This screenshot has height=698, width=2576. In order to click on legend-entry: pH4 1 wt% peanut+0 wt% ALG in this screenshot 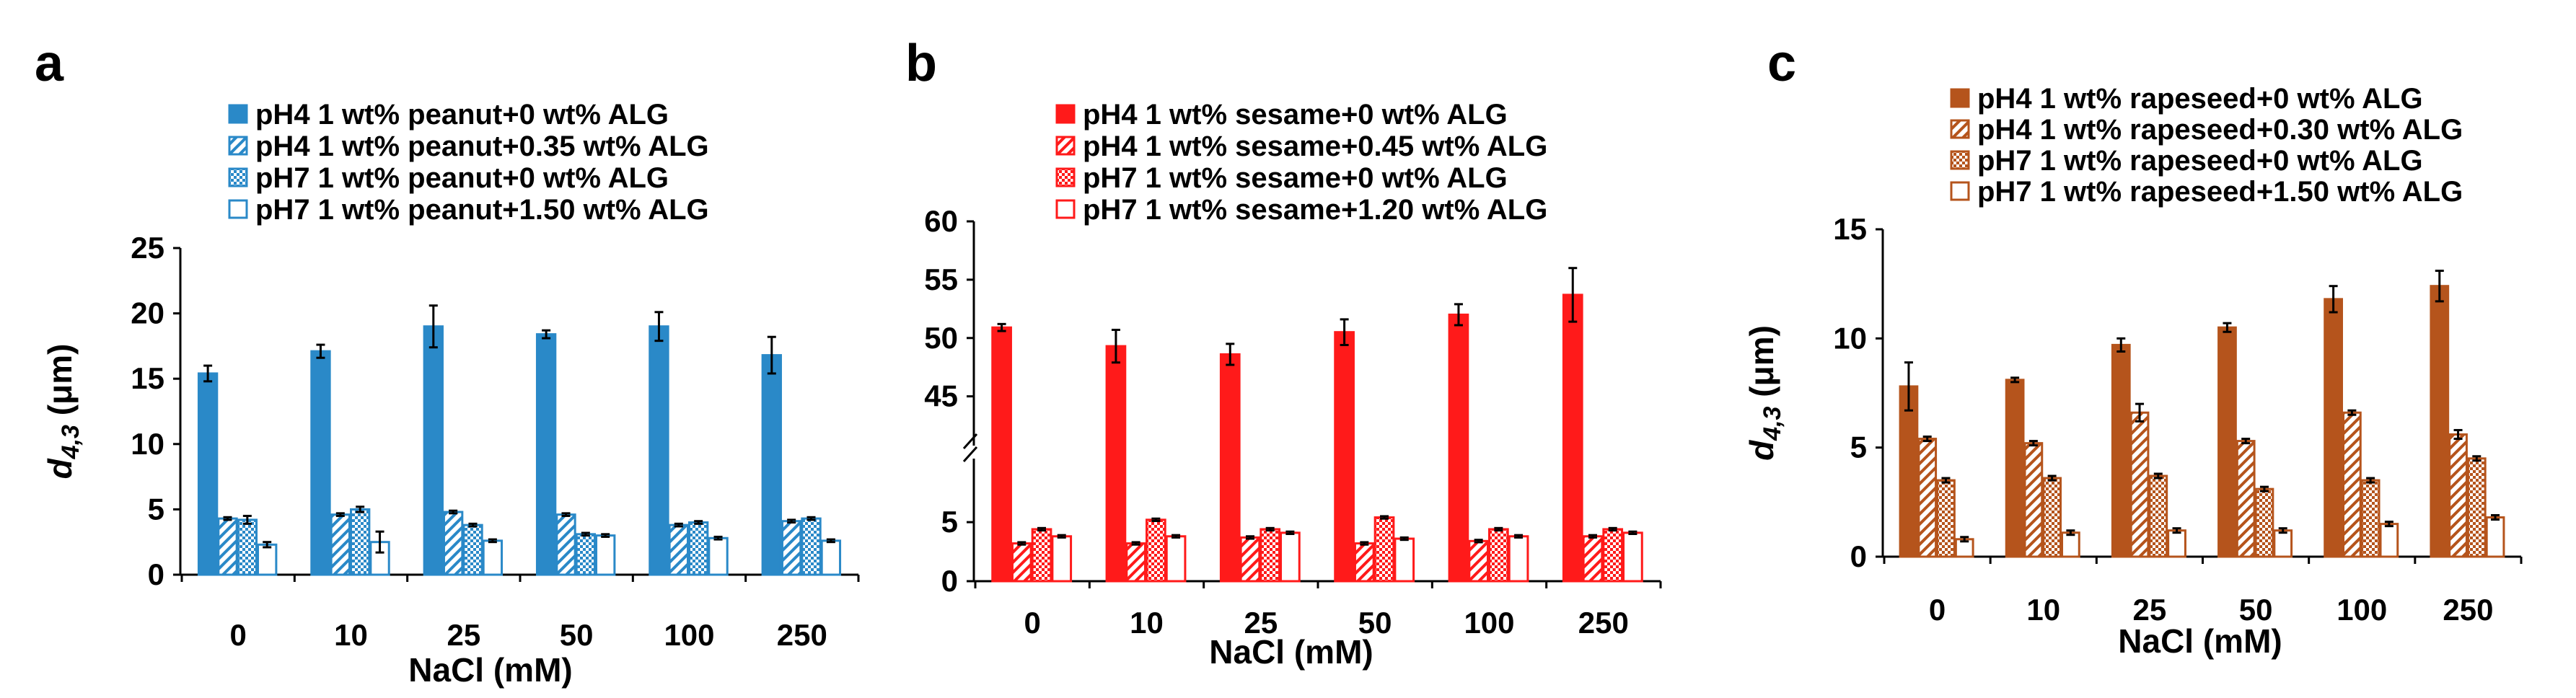, I will do `click(462, 115)`.